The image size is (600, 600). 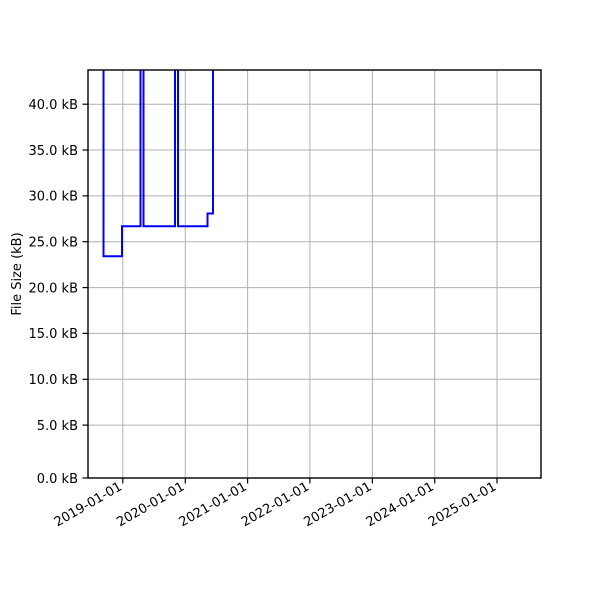 What do you see at coordinates (53, 243) in the screenshot?
I see `y-tick-label: 25.0 kB` at bounding box center [53, 243].